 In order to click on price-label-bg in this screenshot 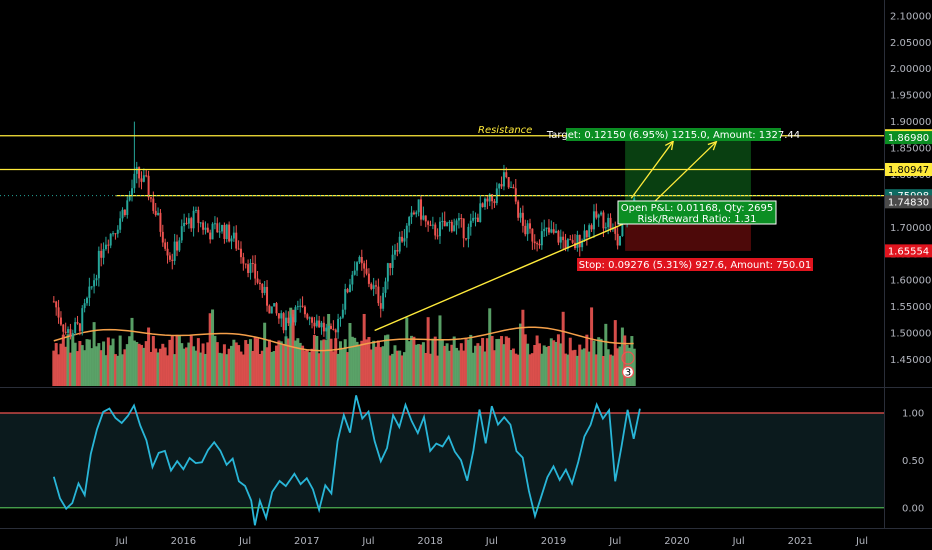, I will do `click(908, 169)`.